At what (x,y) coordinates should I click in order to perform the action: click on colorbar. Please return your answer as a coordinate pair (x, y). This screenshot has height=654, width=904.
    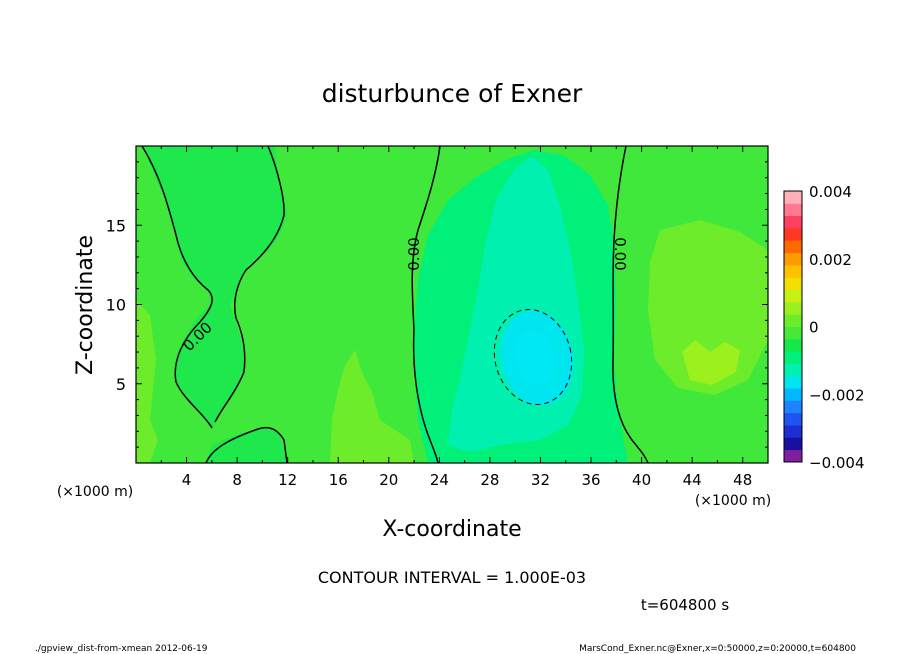
    Looking at the image, I should click on (793, 327).